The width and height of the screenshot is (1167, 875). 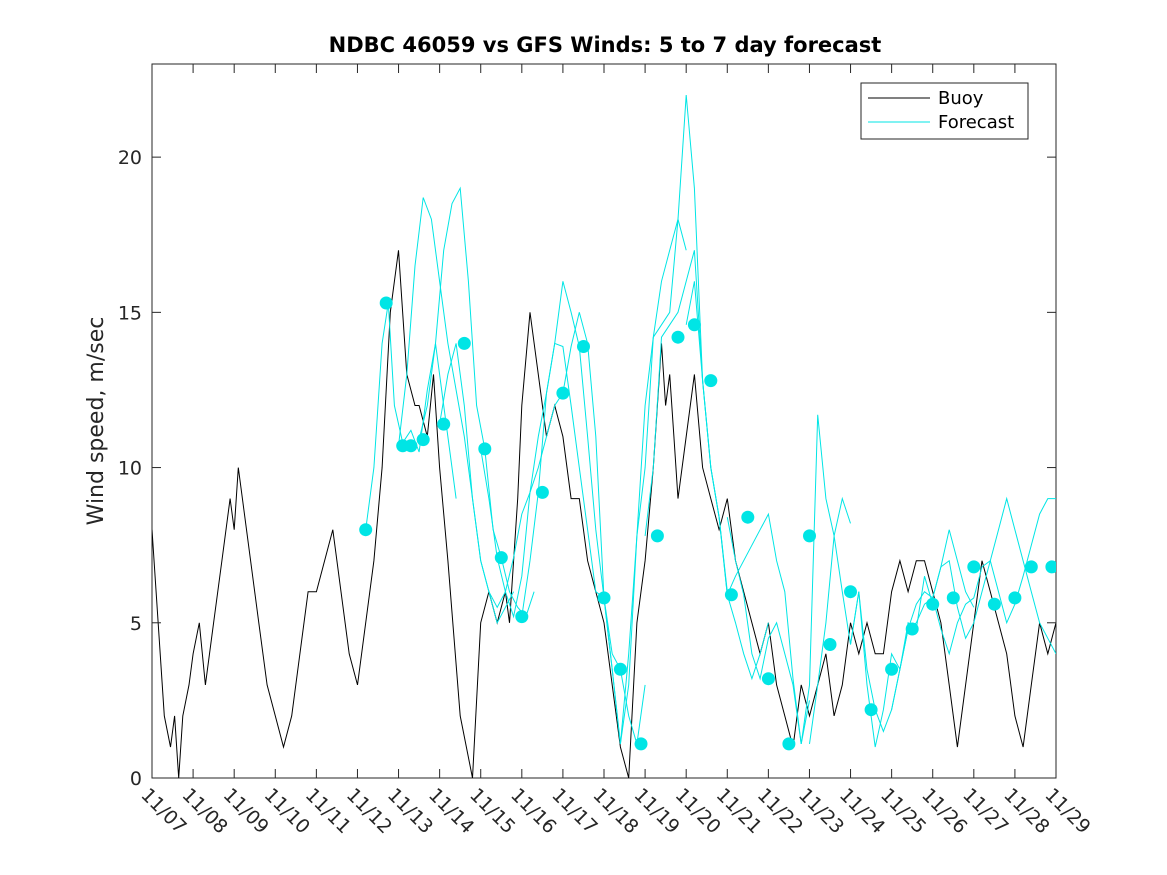 I want to click on legend: Buoy Forecast, so click(x=944, y=111).